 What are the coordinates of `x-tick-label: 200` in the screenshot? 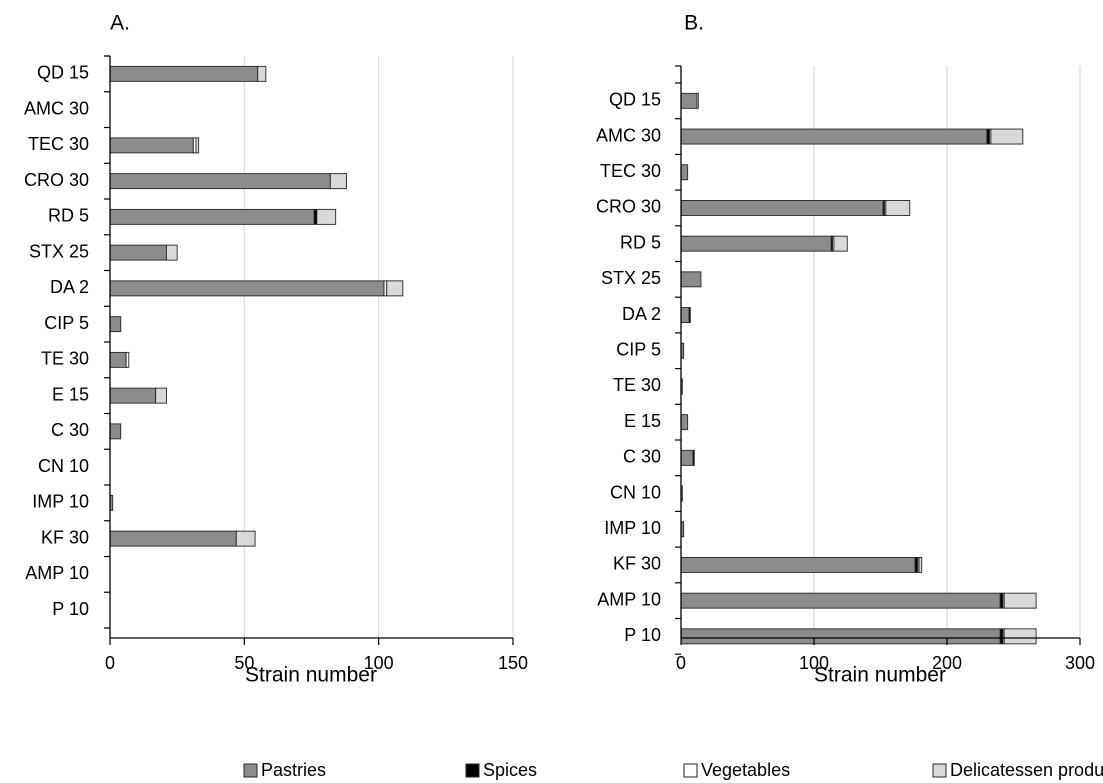 It's located at (947, 663).